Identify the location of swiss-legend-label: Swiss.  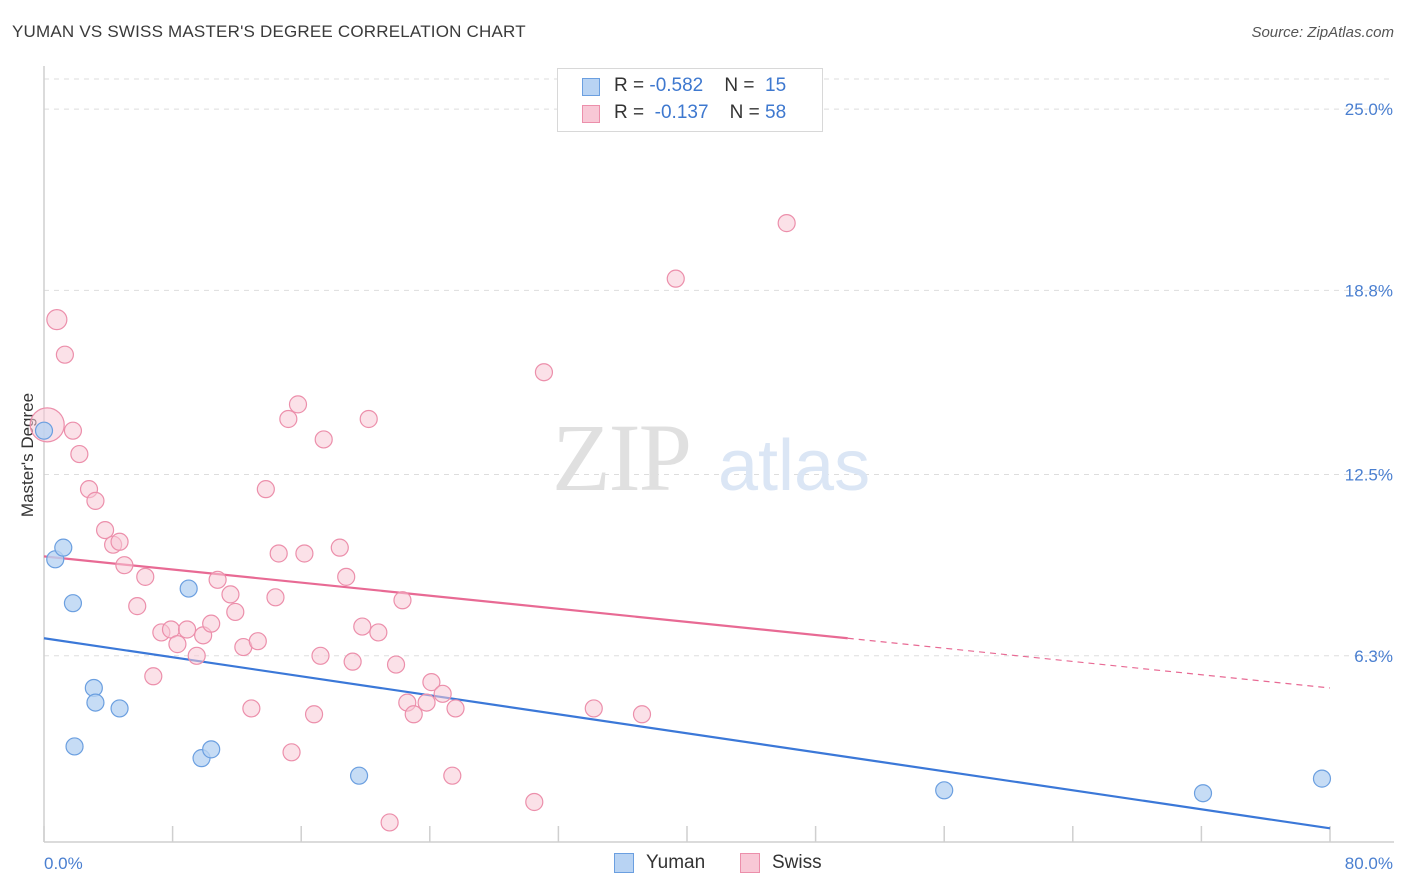
(797, 862).